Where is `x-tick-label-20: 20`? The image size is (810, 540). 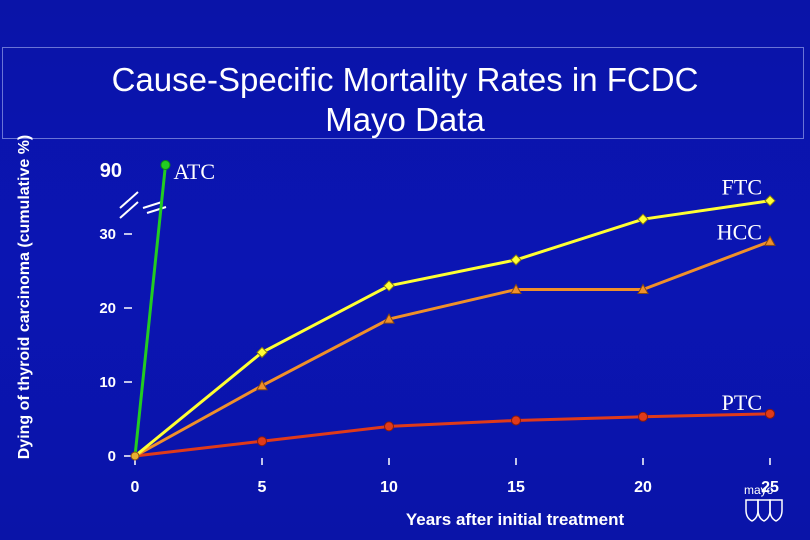 x-tick-label-20: 20 is located at coordinates (643, 487).